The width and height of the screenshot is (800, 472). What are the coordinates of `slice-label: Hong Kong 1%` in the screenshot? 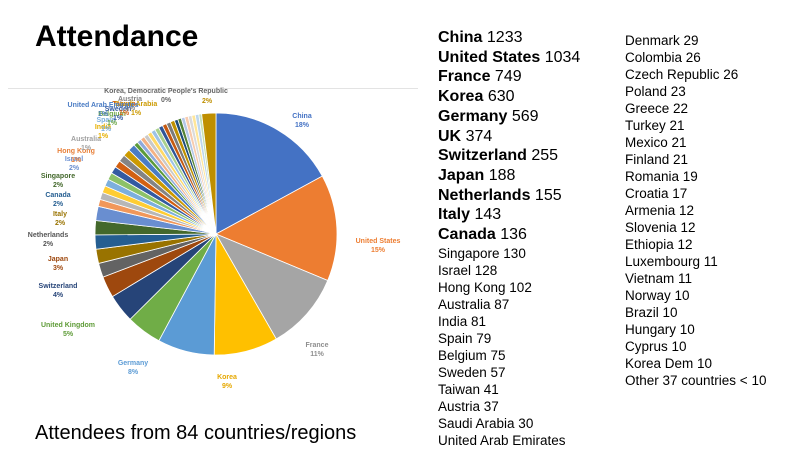 It's located at (76, 156).